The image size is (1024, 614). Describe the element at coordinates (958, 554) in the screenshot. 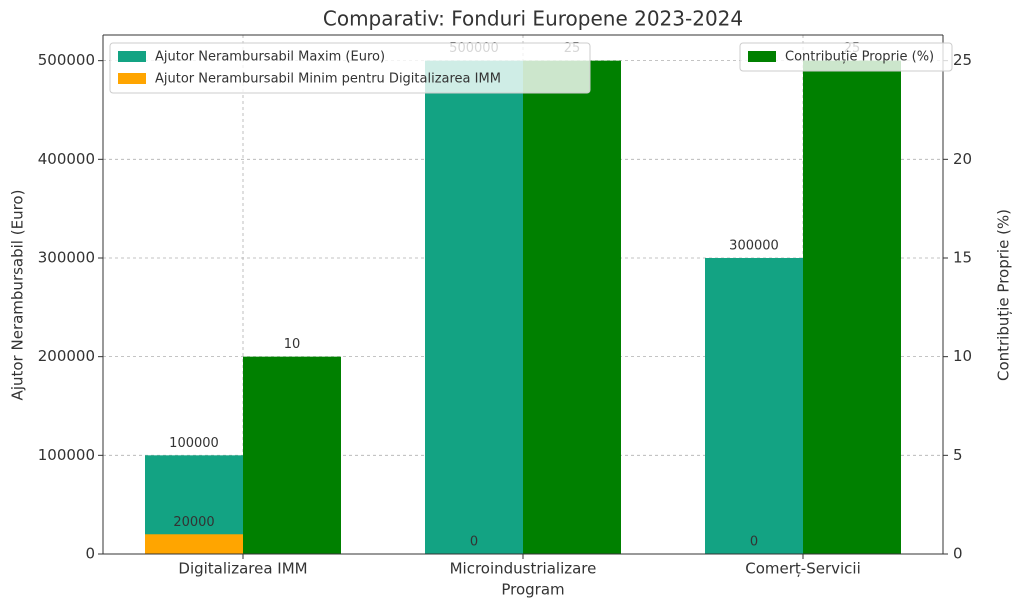

I see `y2-tick-label: 0` at that location.